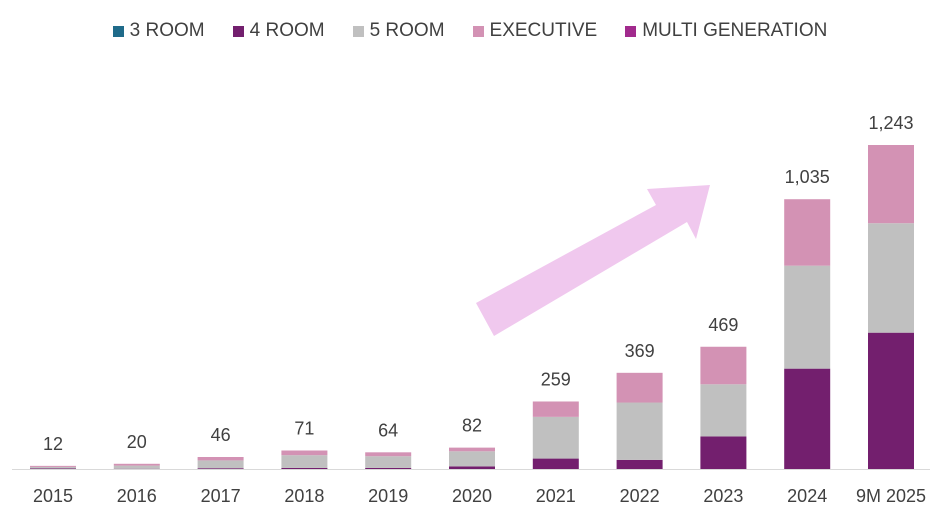  What do you see at coordinates (388, 430) in the screenshot?
I see `bar-total-label: 64` at bounding box center [388, 430].